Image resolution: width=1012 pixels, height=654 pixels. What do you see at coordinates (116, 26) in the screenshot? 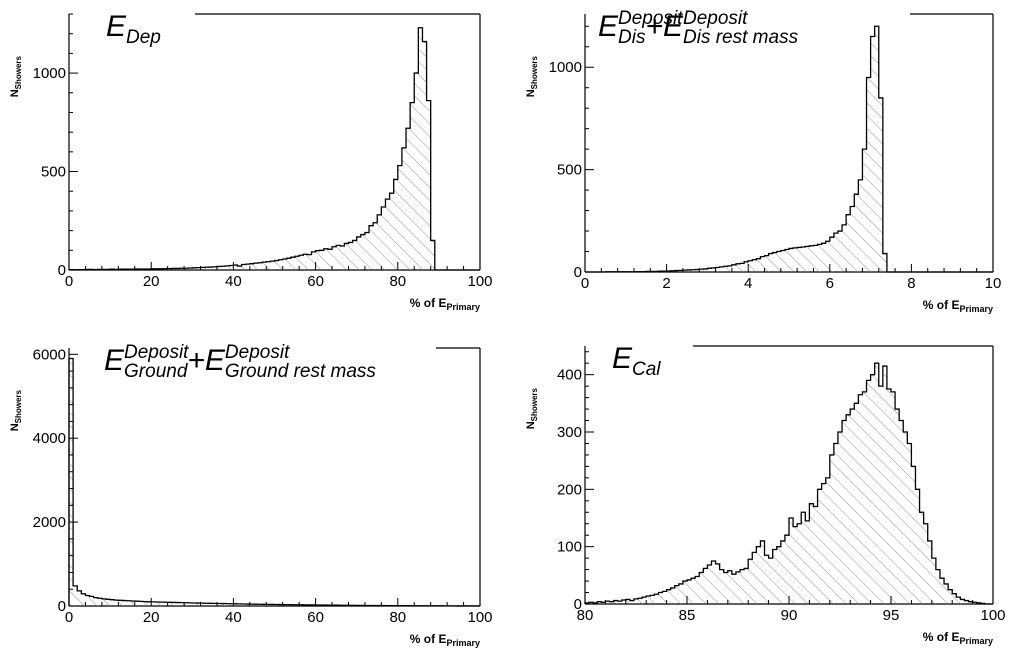
I see `chart-title-part: E` at bounding box center [116, 26].